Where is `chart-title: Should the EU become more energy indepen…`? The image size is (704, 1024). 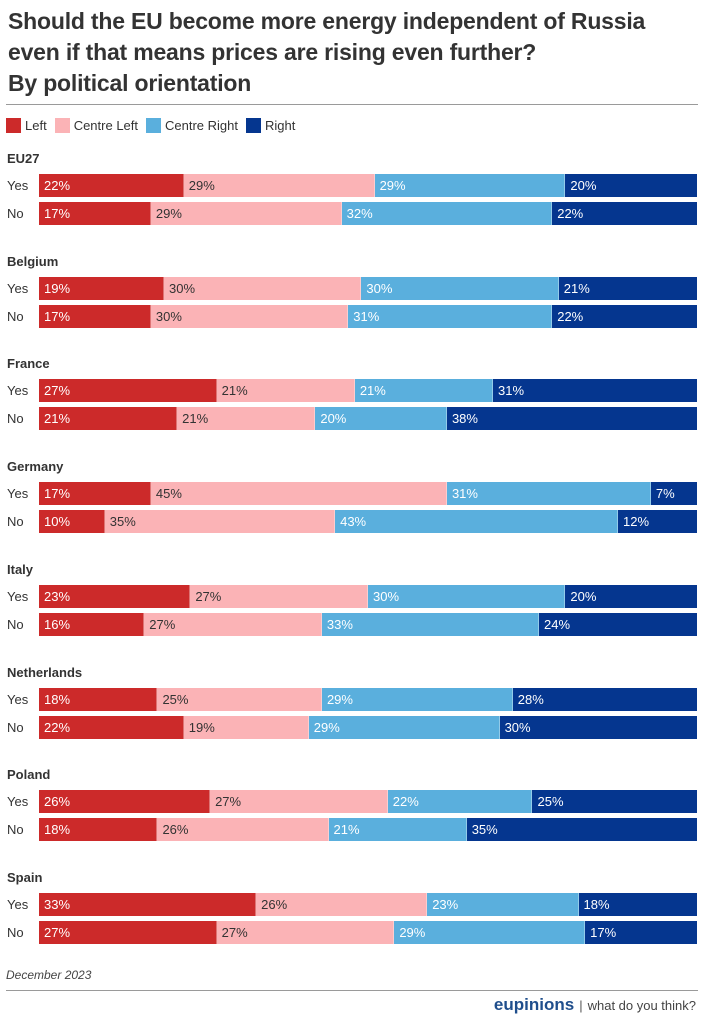 chart-title: Should the EU become more energy indepen… is located at coordinates (353, 52).